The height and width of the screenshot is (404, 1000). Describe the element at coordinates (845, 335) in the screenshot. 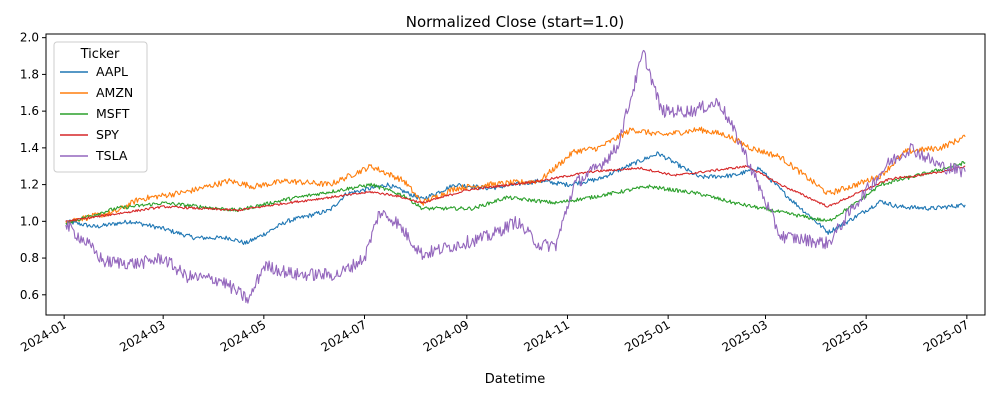

I see `x-tick-label: 2025-05` at that location.